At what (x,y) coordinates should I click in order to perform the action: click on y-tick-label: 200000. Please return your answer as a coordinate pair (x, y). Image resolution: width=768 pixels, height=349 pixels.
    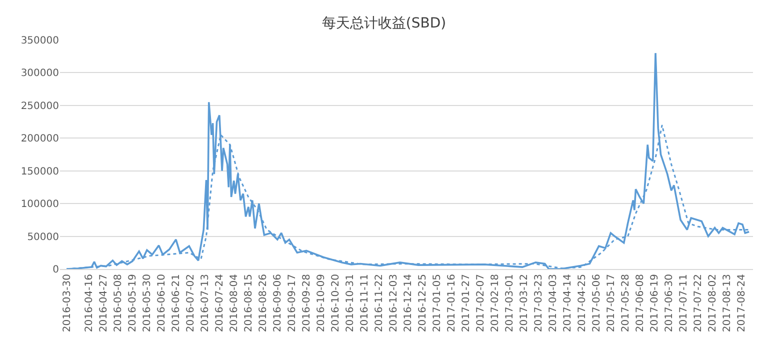
    Looking at the image, I should click on (39, 139).